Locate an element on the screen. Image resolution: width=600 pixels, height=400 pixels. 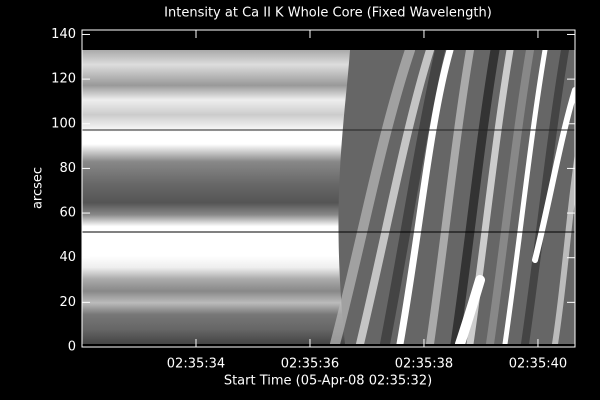
x-tick-label: 02:35:34 is located at coordinates (196, 364).